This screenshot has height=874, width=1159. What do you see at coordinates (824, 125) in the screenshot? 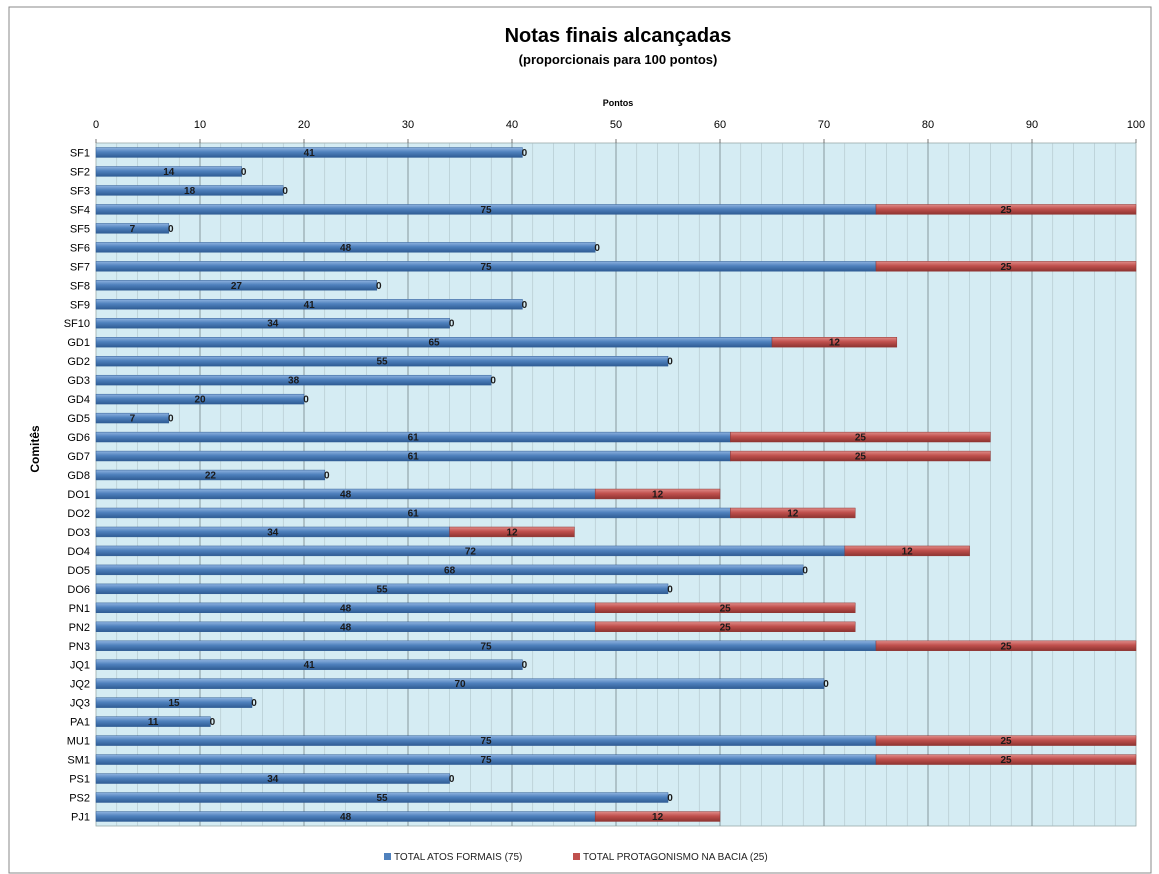
I see `x-tick-label: 70` at bounding box center [824, 125].